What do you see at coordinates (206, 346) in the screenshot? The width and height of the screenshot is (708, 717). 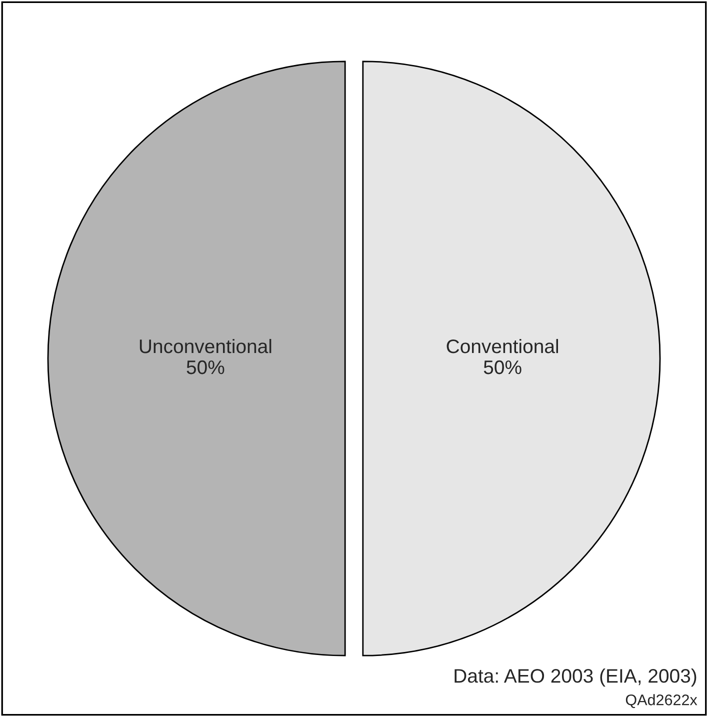 I see `slice-label: Unconventional` at bounding box center [206, 346].